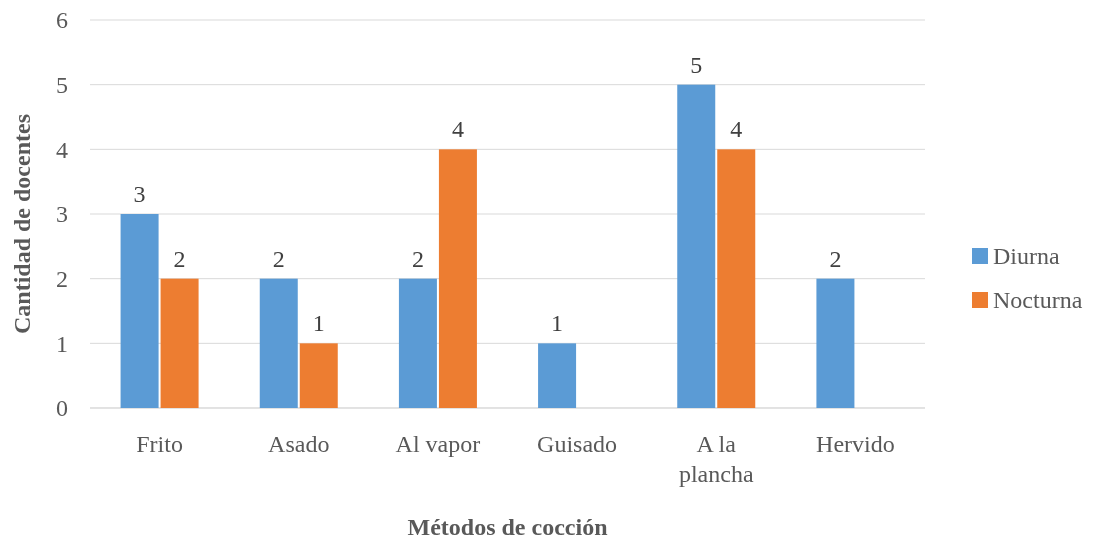  Describe the element at coordinates (159, 444) in the screenshot. I see `x-tick-label: Frito` at that location.